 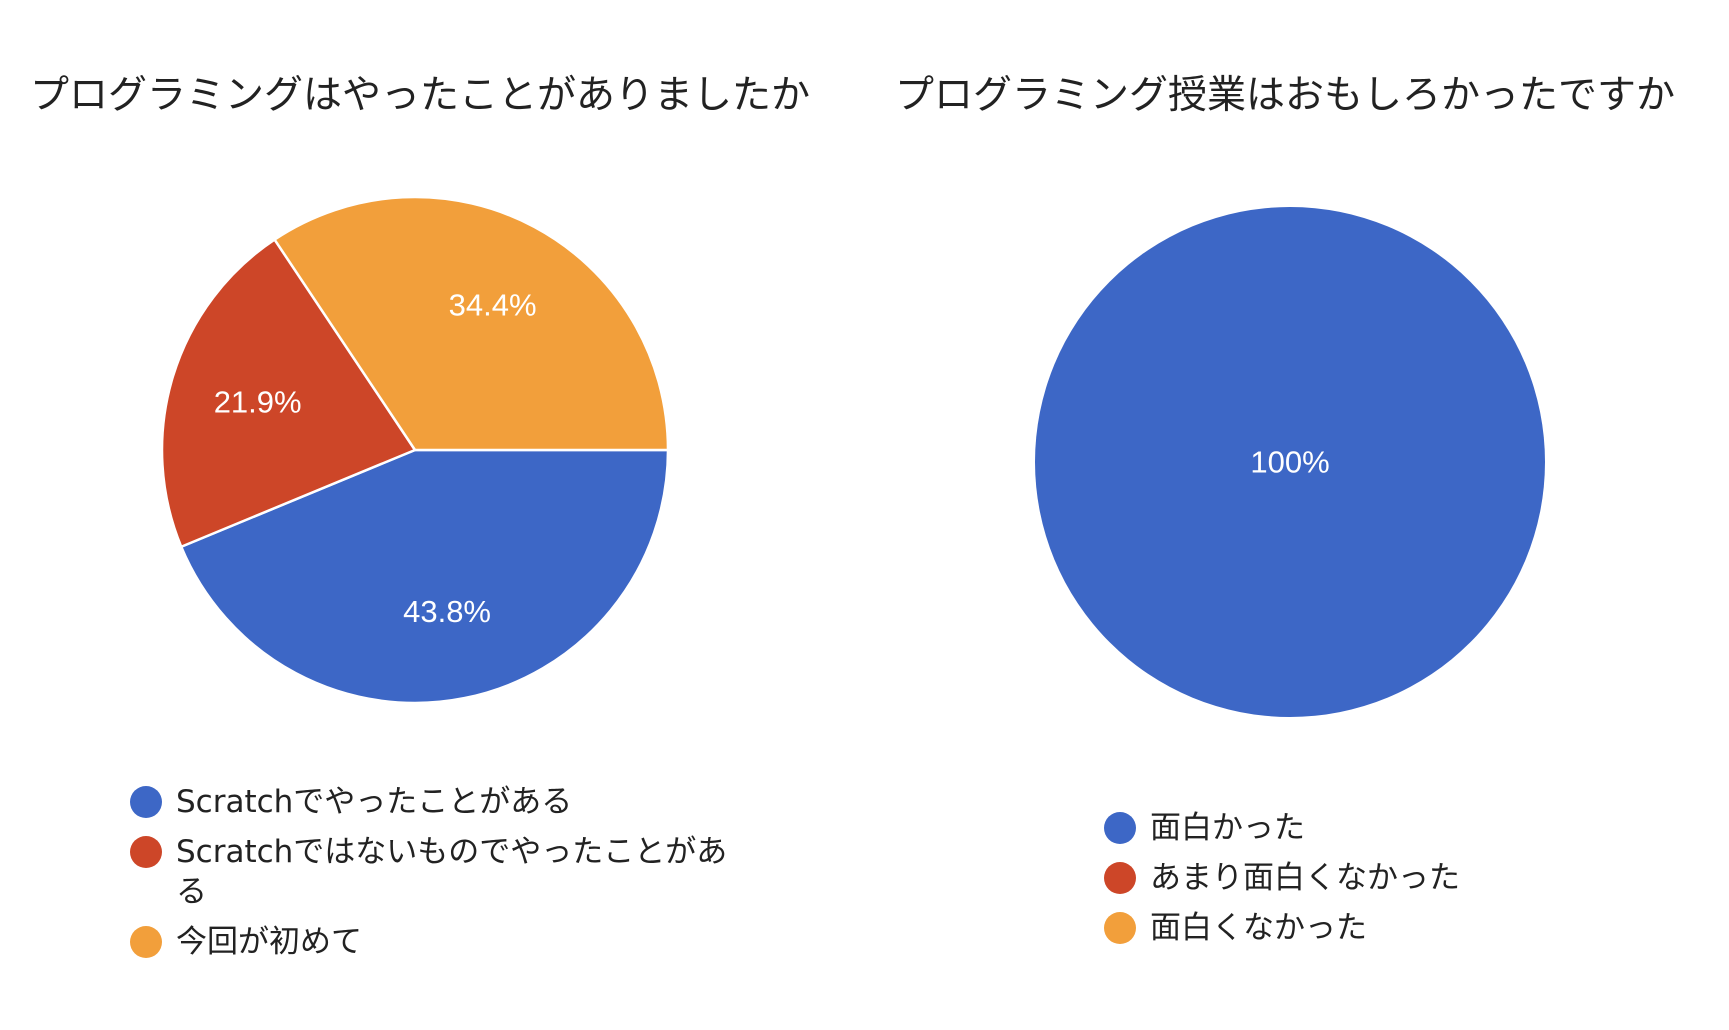 I want to click on pie-chart-experience: 43.8% 21.9% 34.4%, so click(x=415, y=450).